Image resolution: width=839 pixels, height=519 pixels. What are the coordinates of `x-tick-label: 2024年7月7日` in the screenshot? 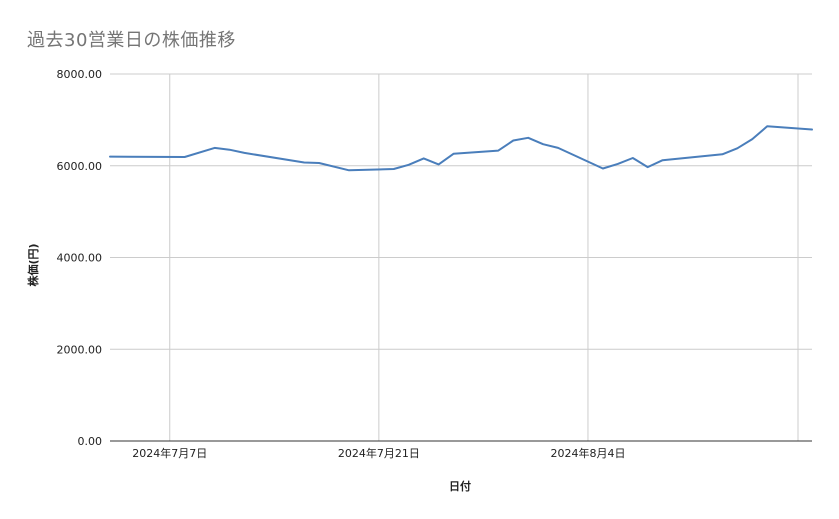 It's located at (169, 453).